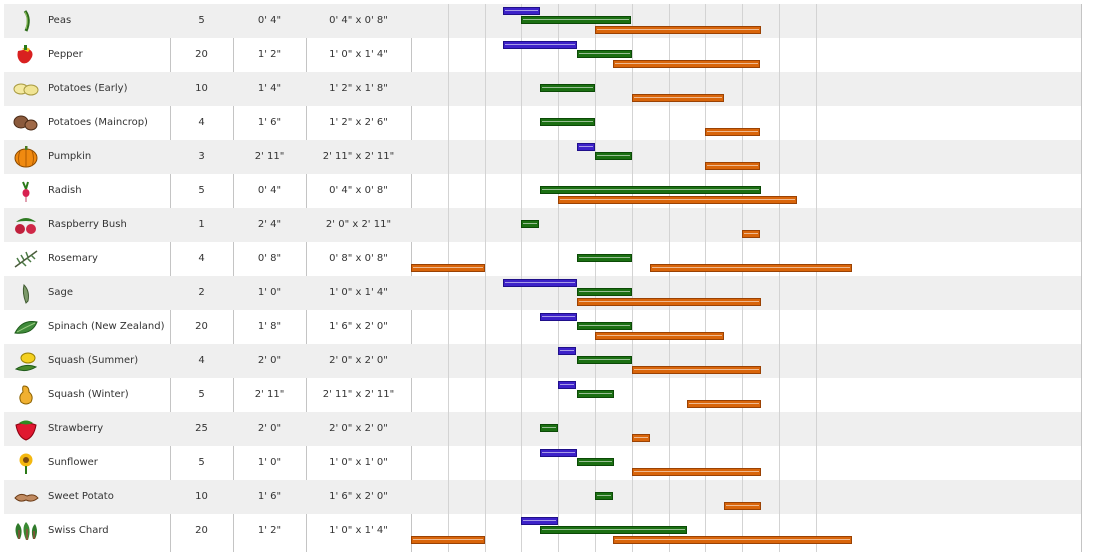 The image size is (1097, 552). I want to click on plant-name-cell: Sunflower, so click(87, 463).